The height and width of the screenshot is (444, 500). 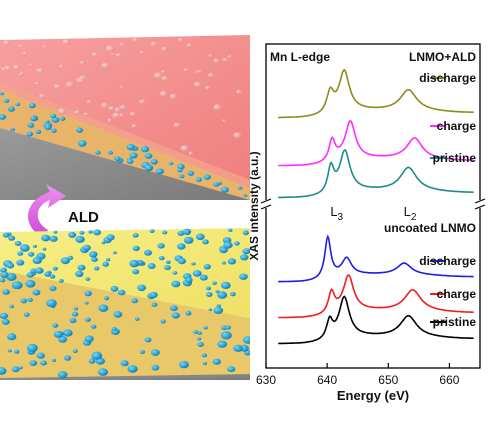 I want to click on peak-labels: L3 L2, so click(x=373, y=213).